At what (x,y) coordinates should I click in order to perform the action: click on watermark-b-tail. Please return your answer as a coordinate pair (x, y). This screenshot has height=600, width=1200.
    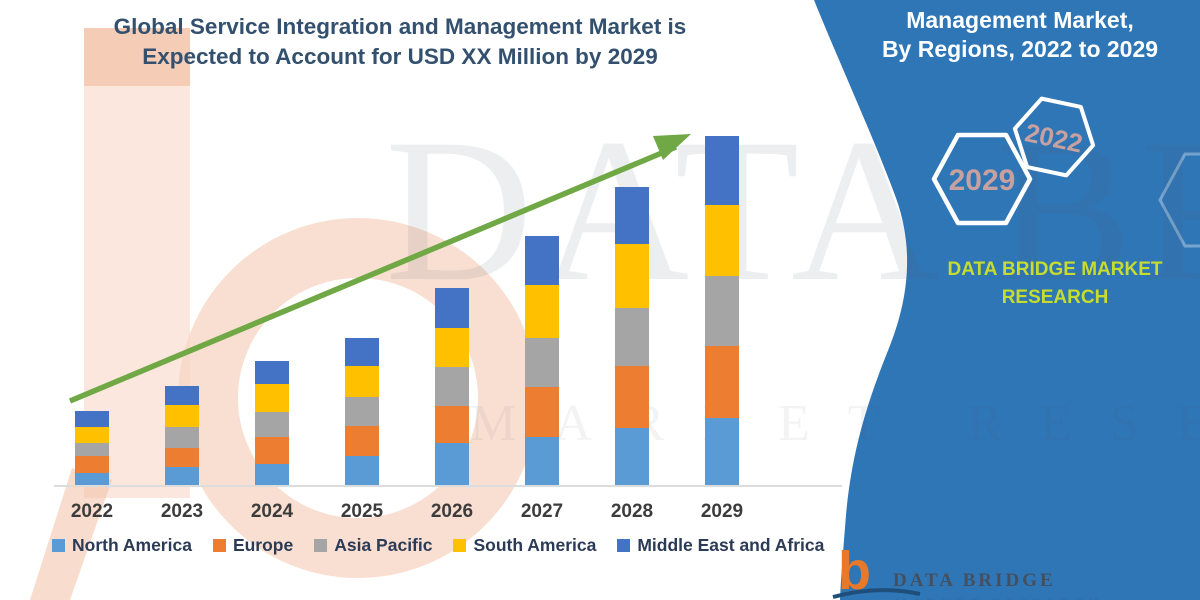
    Looking at the image, I should click on (71, 534).